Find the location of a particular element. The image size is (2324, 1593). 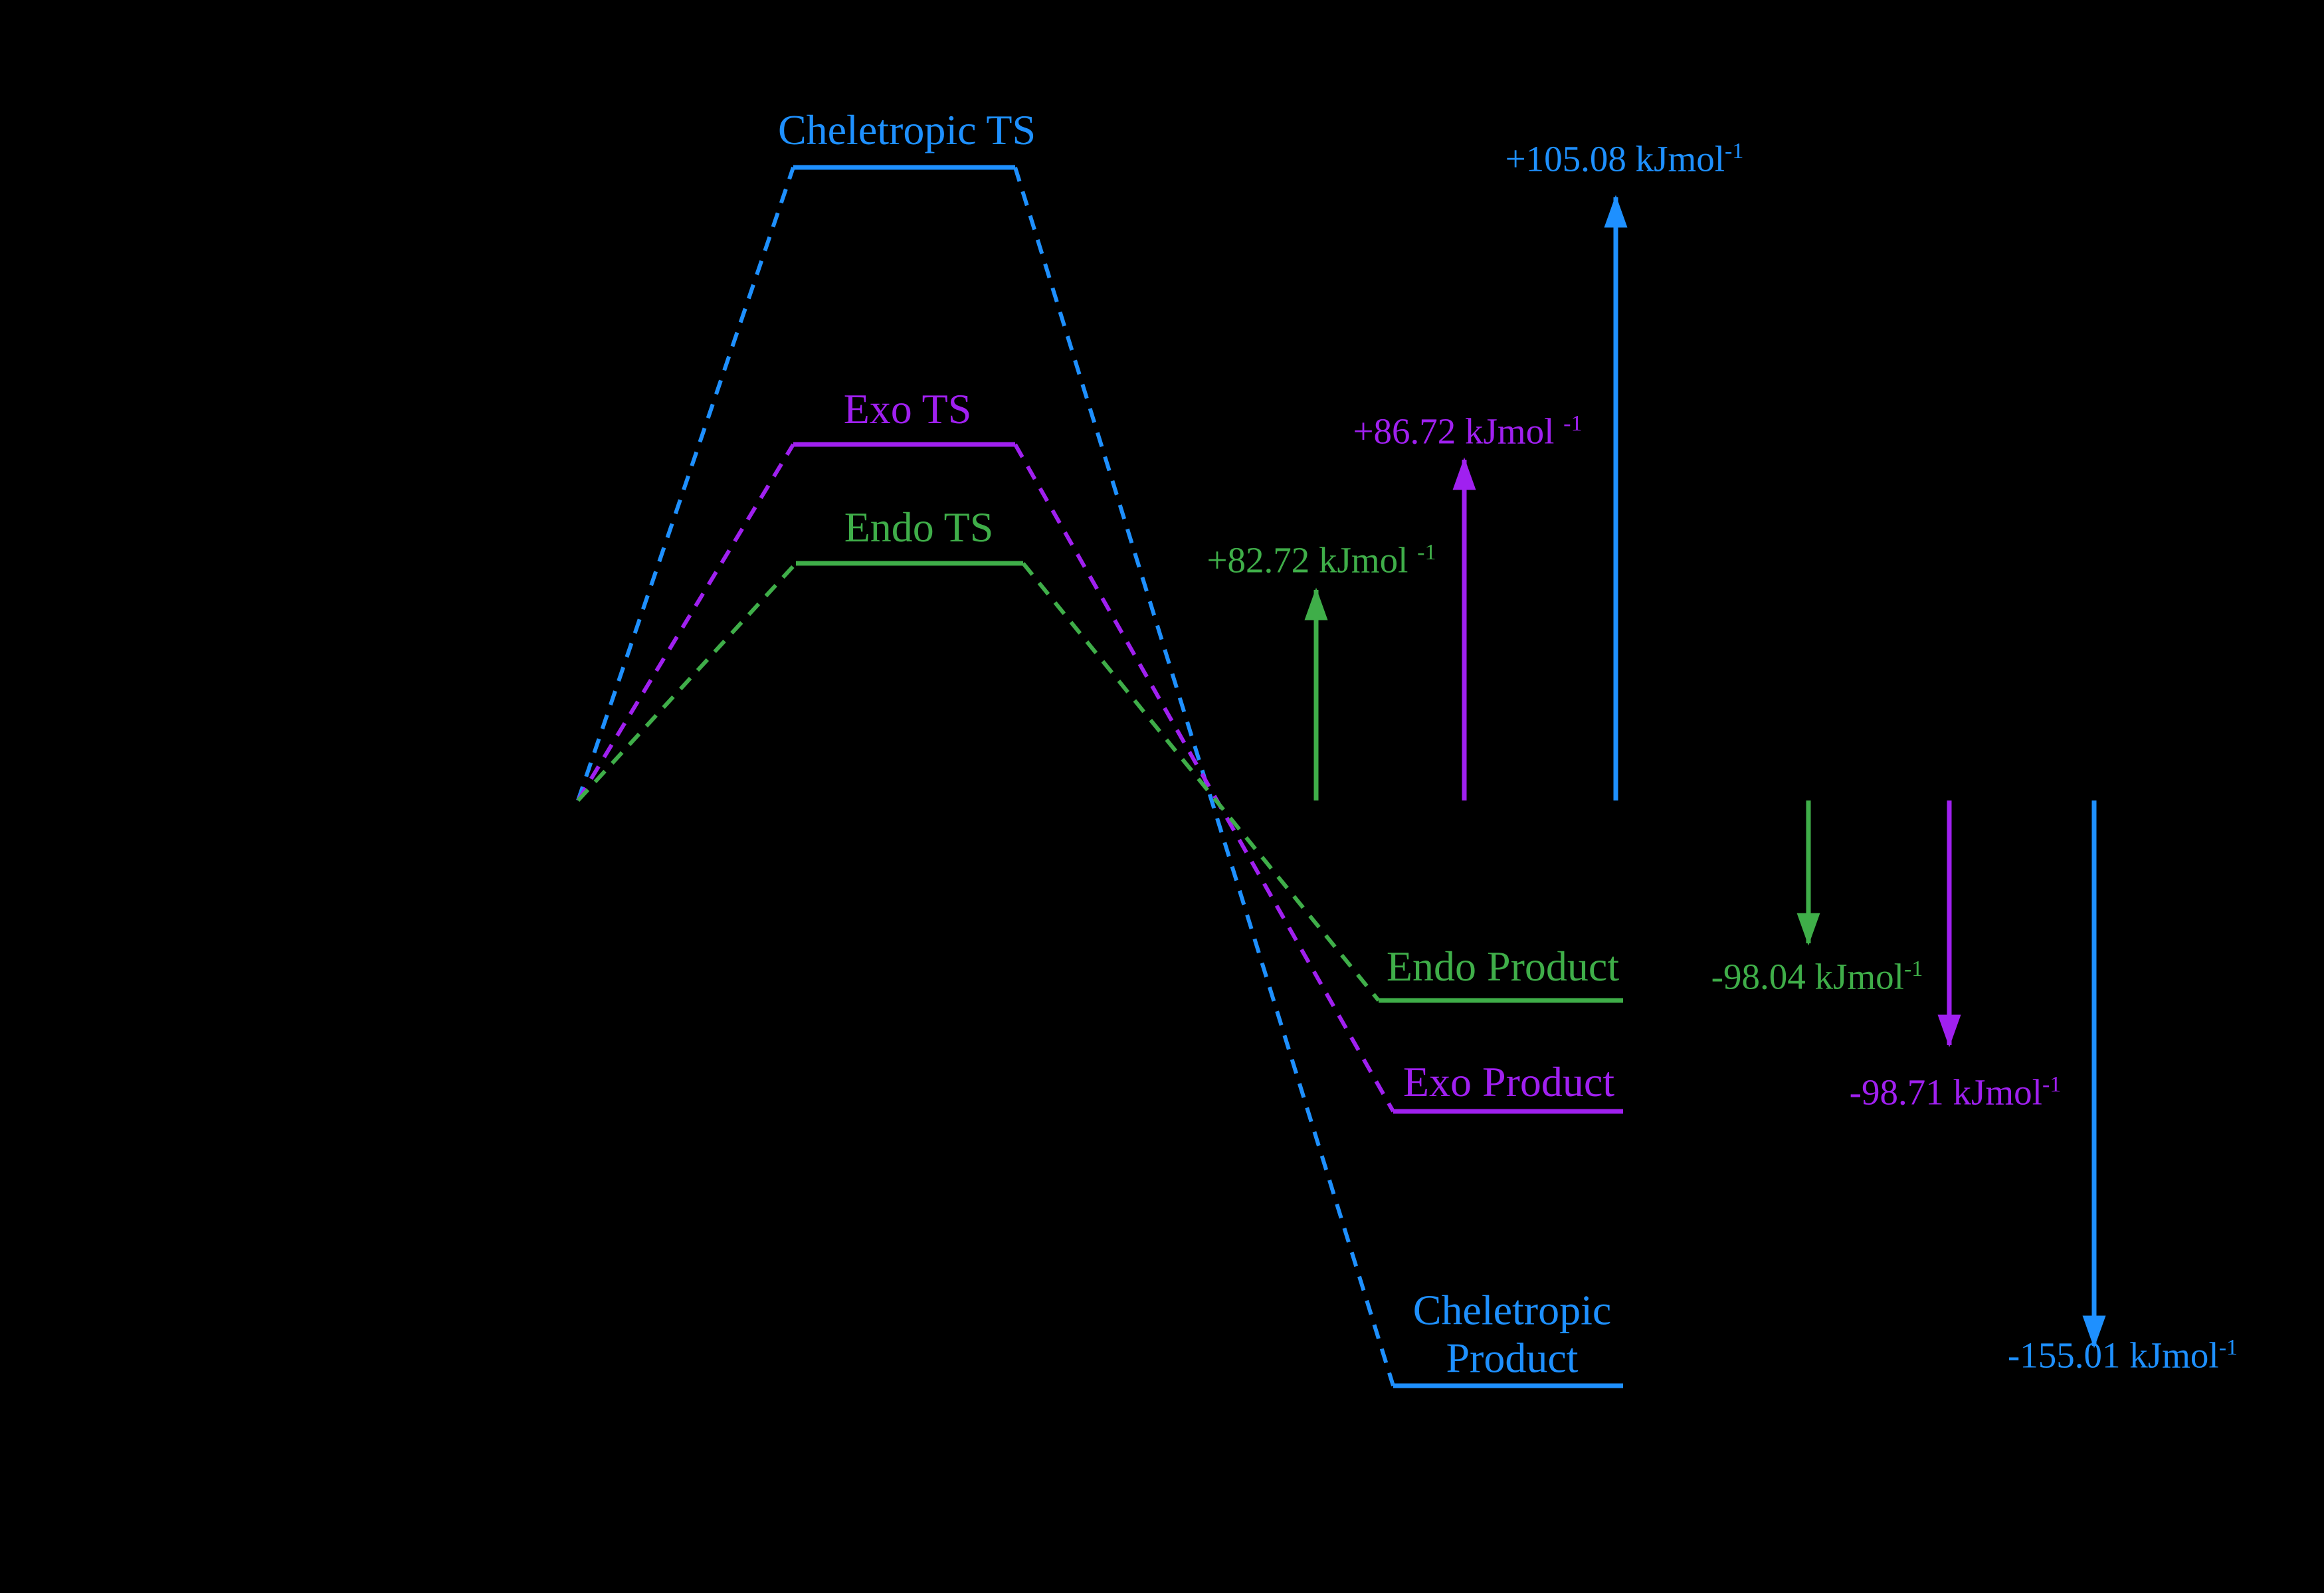

exo-product-label: Exo Product is located at coordinates (1509, 1081).